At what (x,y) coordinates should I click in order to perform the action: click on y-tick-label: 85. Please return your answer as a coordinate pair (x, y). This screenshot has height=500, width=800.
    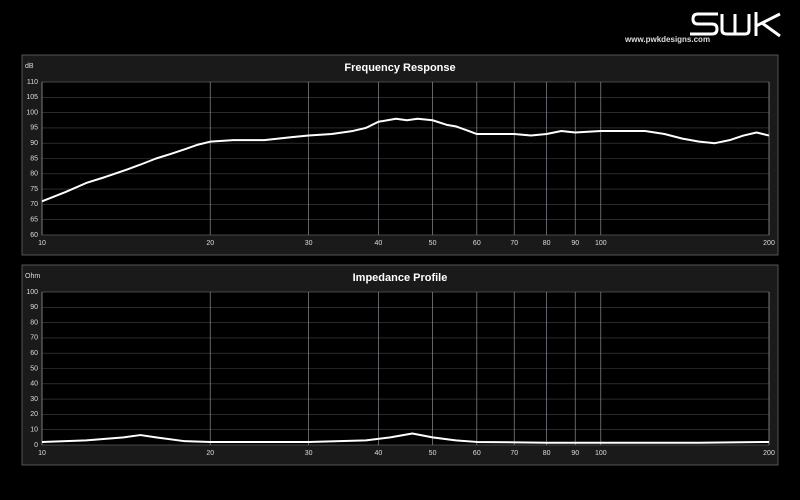
    Looking at the image, I should click on (34, 158).